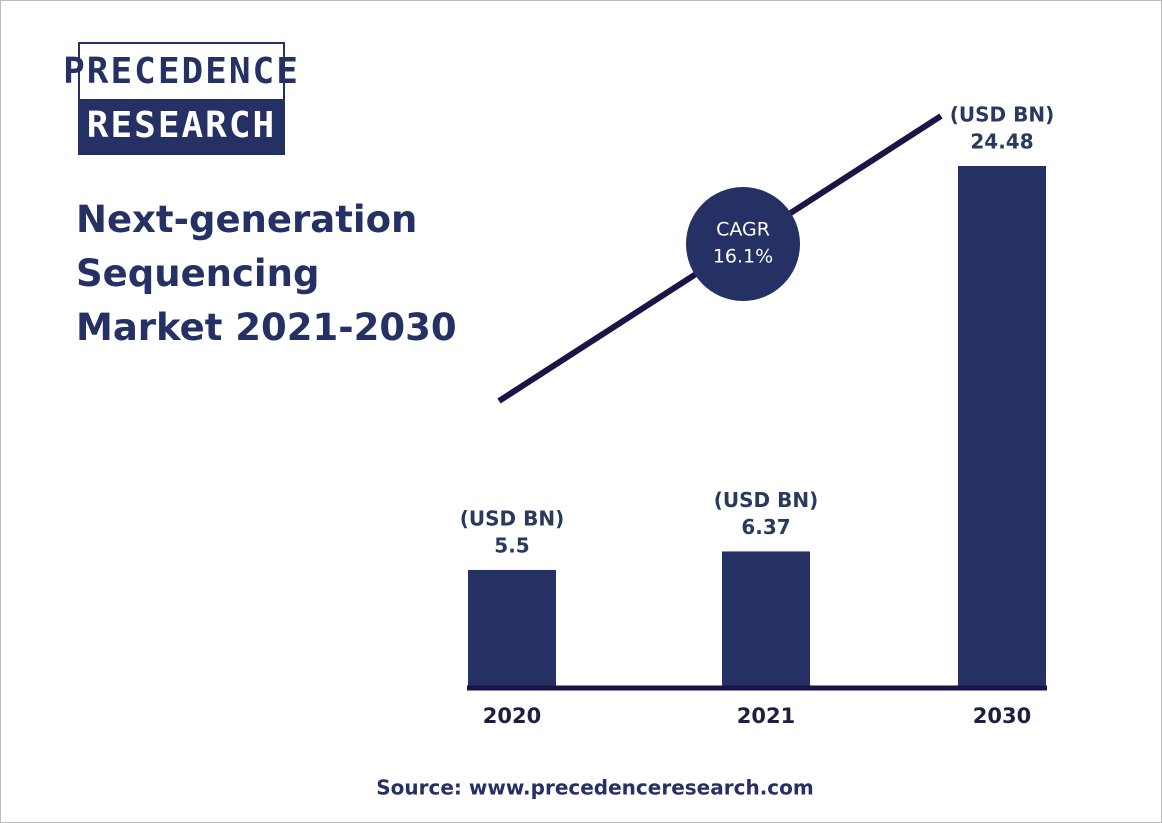 Image resolution: width=1162 pixels, height=823 pixels. I want to click on x-tick-label: 2020, so click(512, 716).